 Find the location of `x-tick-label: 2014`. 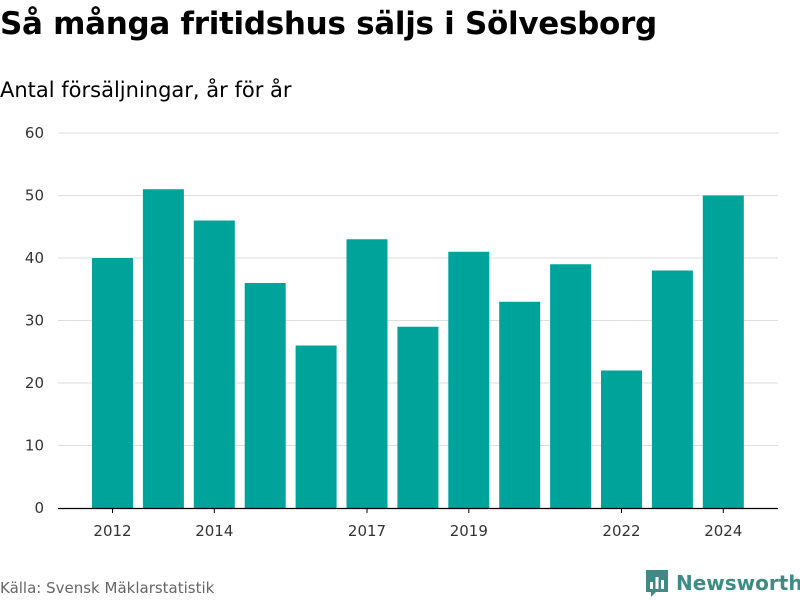

x-tick-label: 2014 is located at coordinates (214, 531).